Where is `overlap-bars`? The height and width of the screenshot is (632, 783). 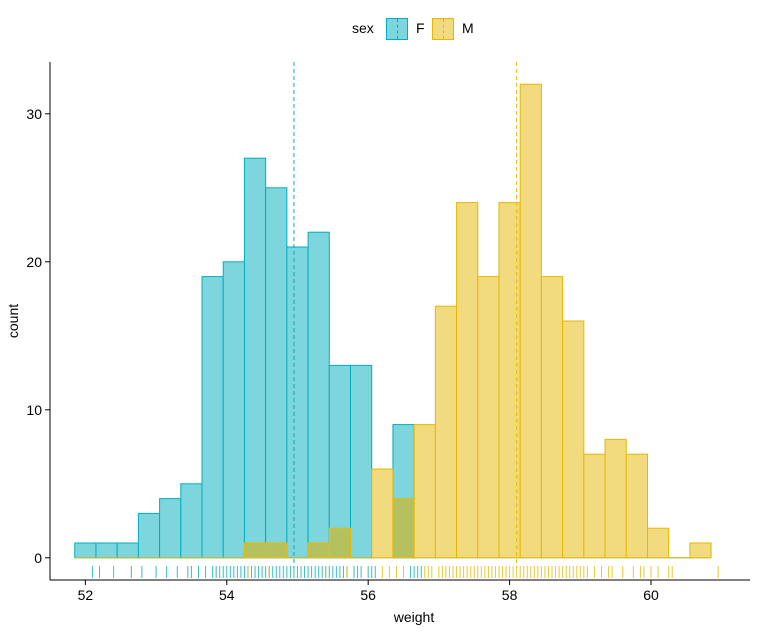
overlap-bars is located at coordinates (329, 528).